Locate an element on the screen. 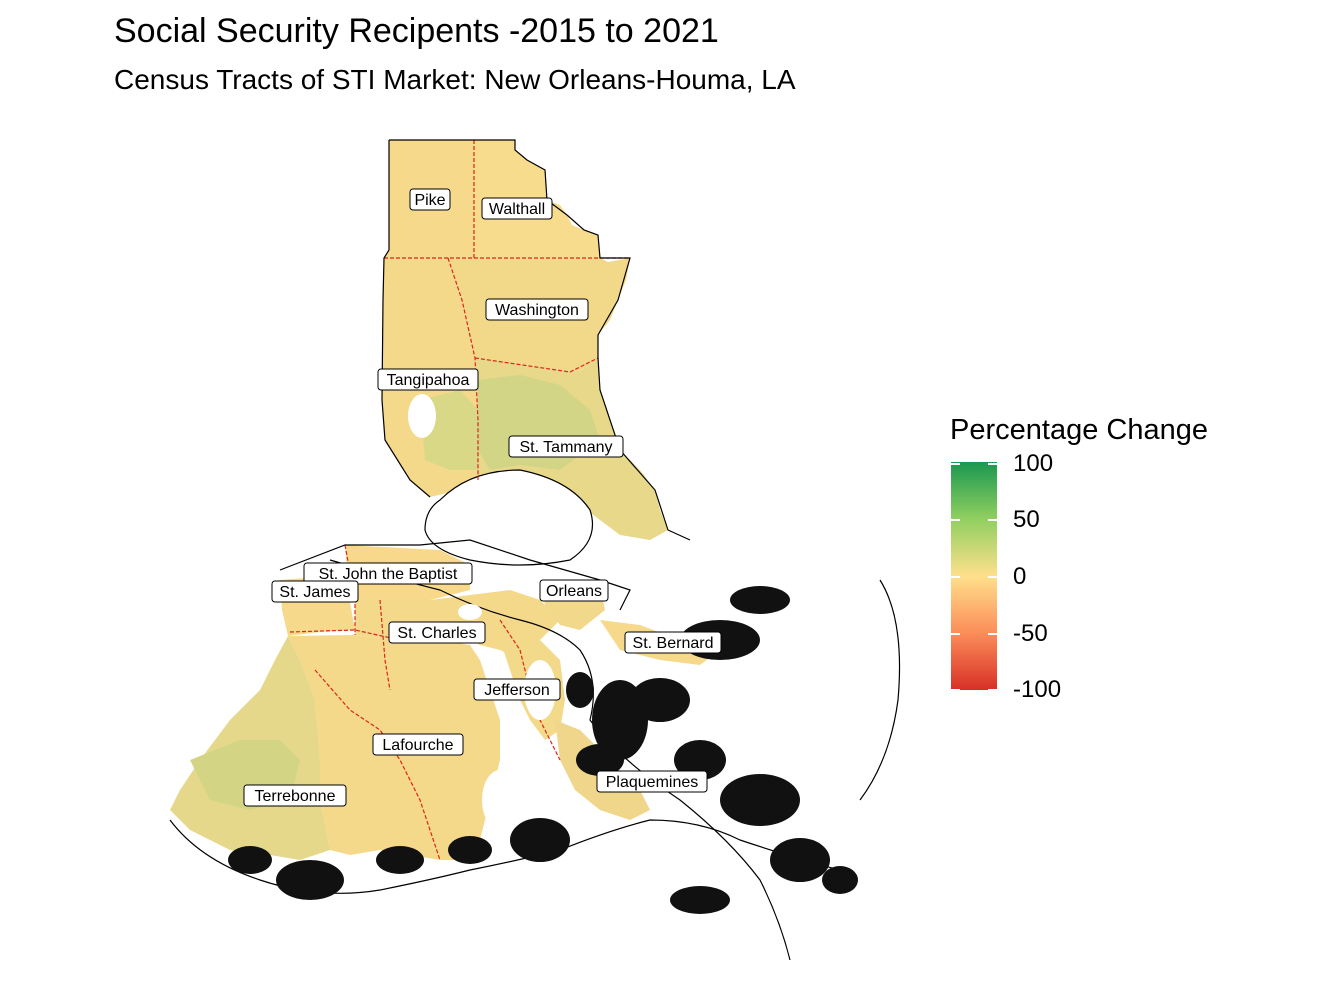  svg-text: Orleans is located at coordinates (574, 591).